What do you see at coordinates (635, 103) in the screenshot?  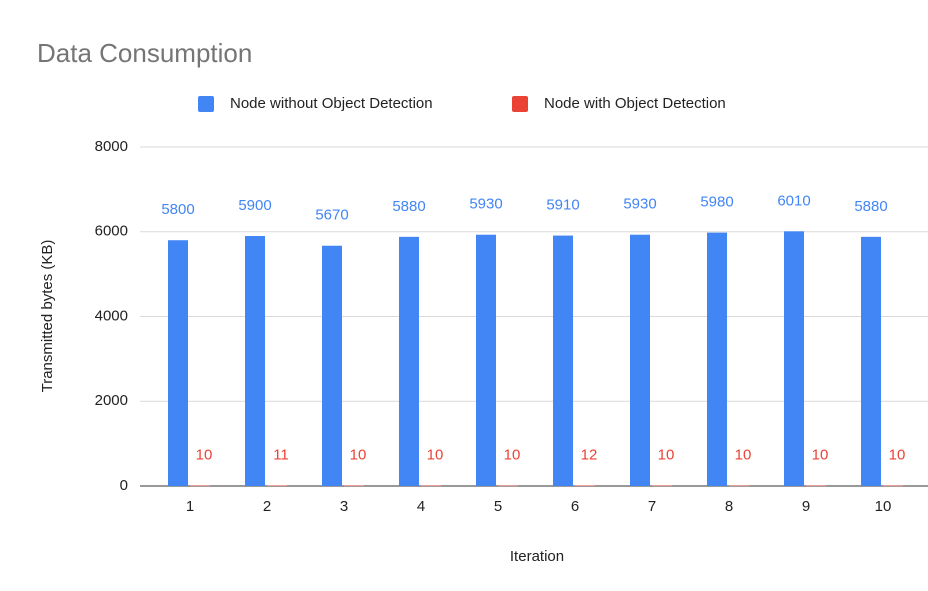 I see `legend-label: Node with Object Detection` at bounding box center [635, 103].